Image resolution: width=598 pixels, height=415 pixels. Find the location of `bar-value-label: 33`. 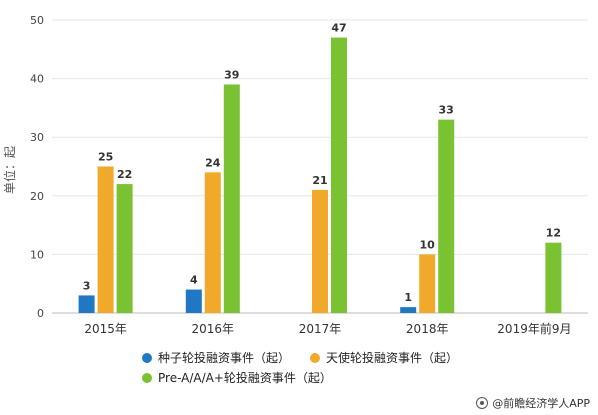

bar-value-label: 33 is located at coordinates (446, 110).